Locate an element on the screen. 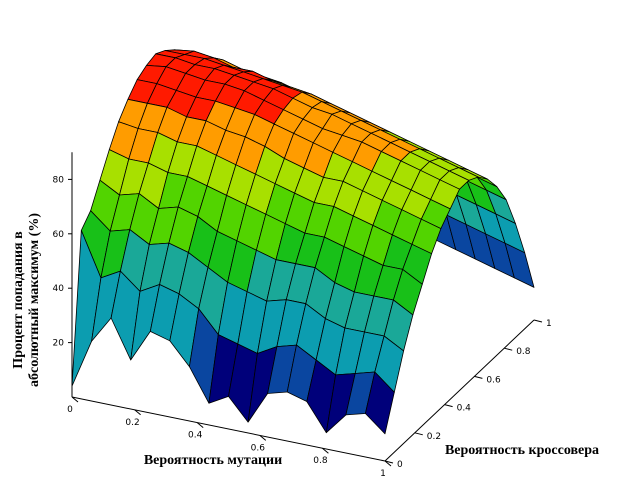 Image resolution: width=617 pixels, height=483 pixels. x-tick-label: 0.2 is located at coordinates (132, 423).